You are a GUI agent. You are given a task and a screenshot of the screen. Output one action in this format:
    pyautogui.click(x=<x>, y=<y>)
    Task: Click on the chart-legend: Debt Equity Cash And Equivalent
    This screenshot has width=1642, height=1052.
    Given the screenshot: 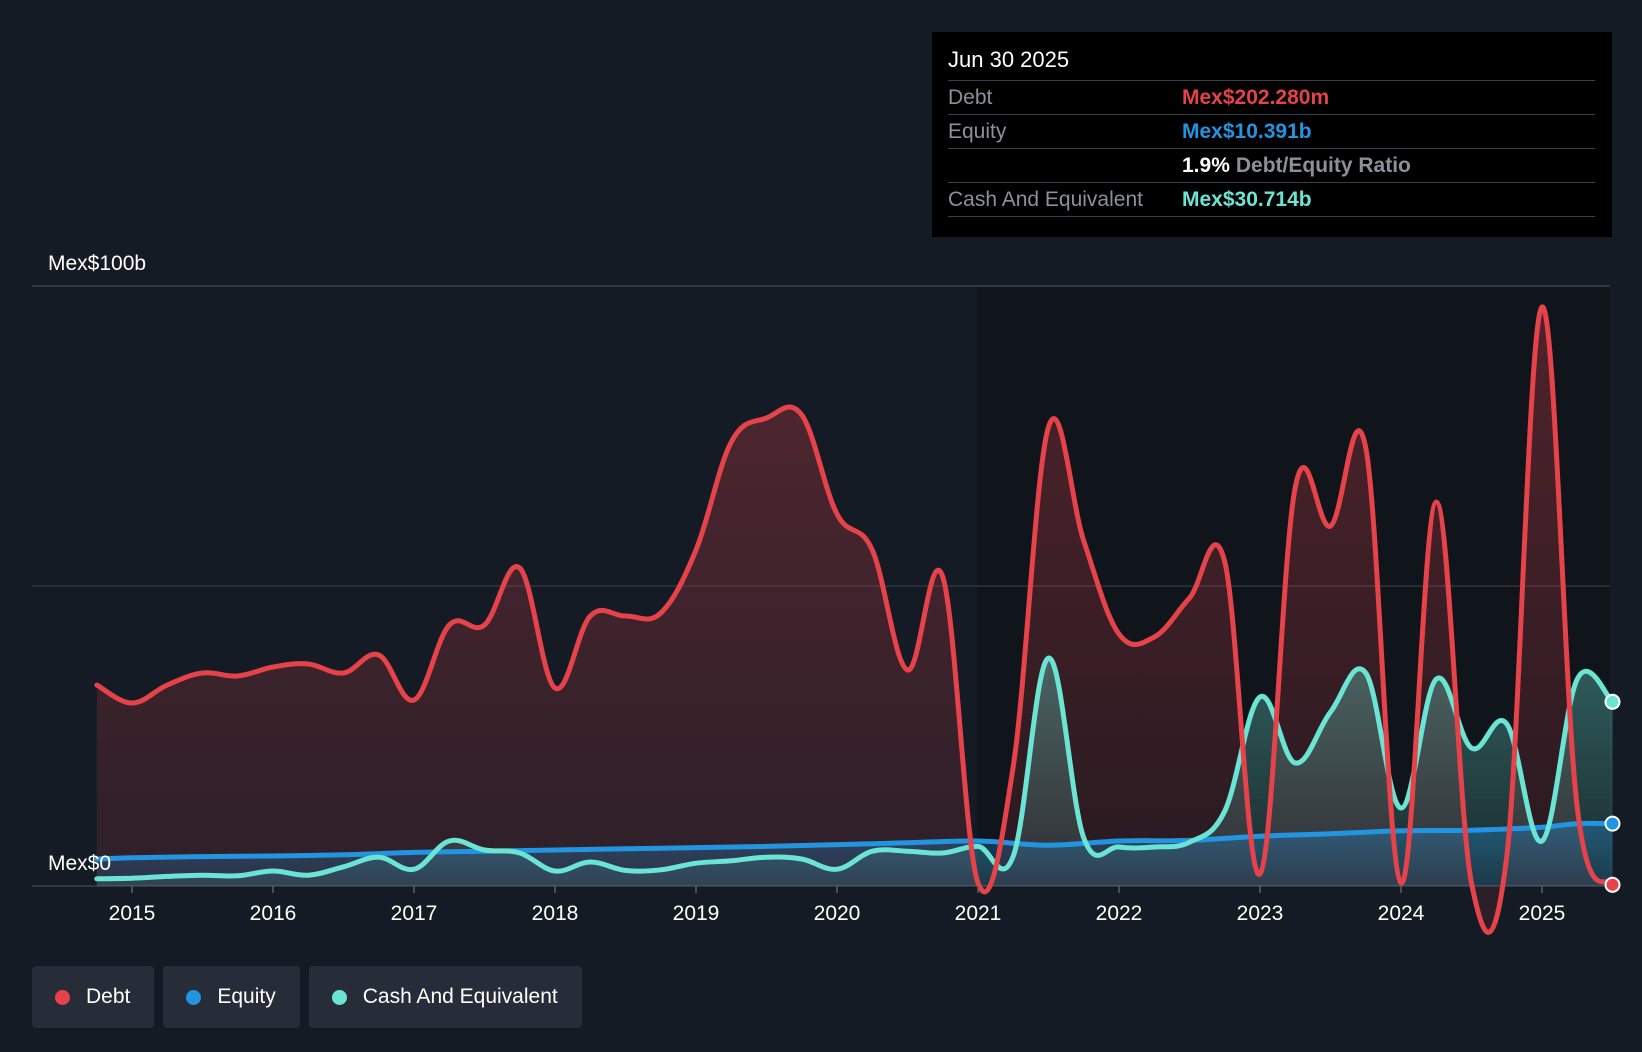 What is the action you would take?
    pyautogui.click(x=311, y=997)
    